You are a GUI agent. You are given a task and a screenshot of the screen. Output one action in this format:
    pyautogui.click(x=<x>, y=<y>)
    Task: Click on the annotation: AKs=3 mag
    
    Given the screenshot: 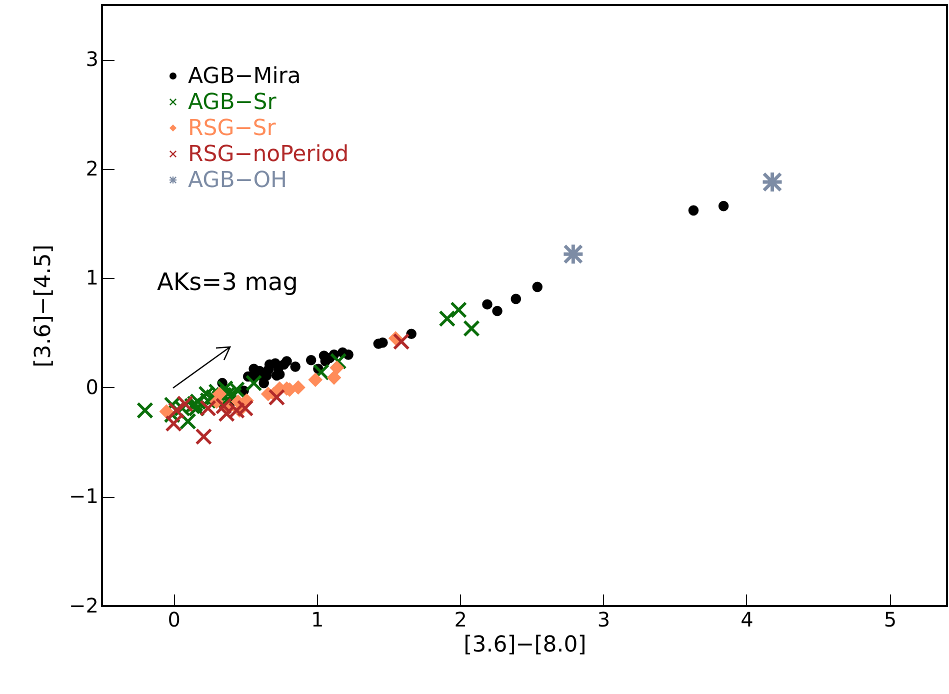 What is the action you would take?
    pyautogui.click(x=227, y=282)
    